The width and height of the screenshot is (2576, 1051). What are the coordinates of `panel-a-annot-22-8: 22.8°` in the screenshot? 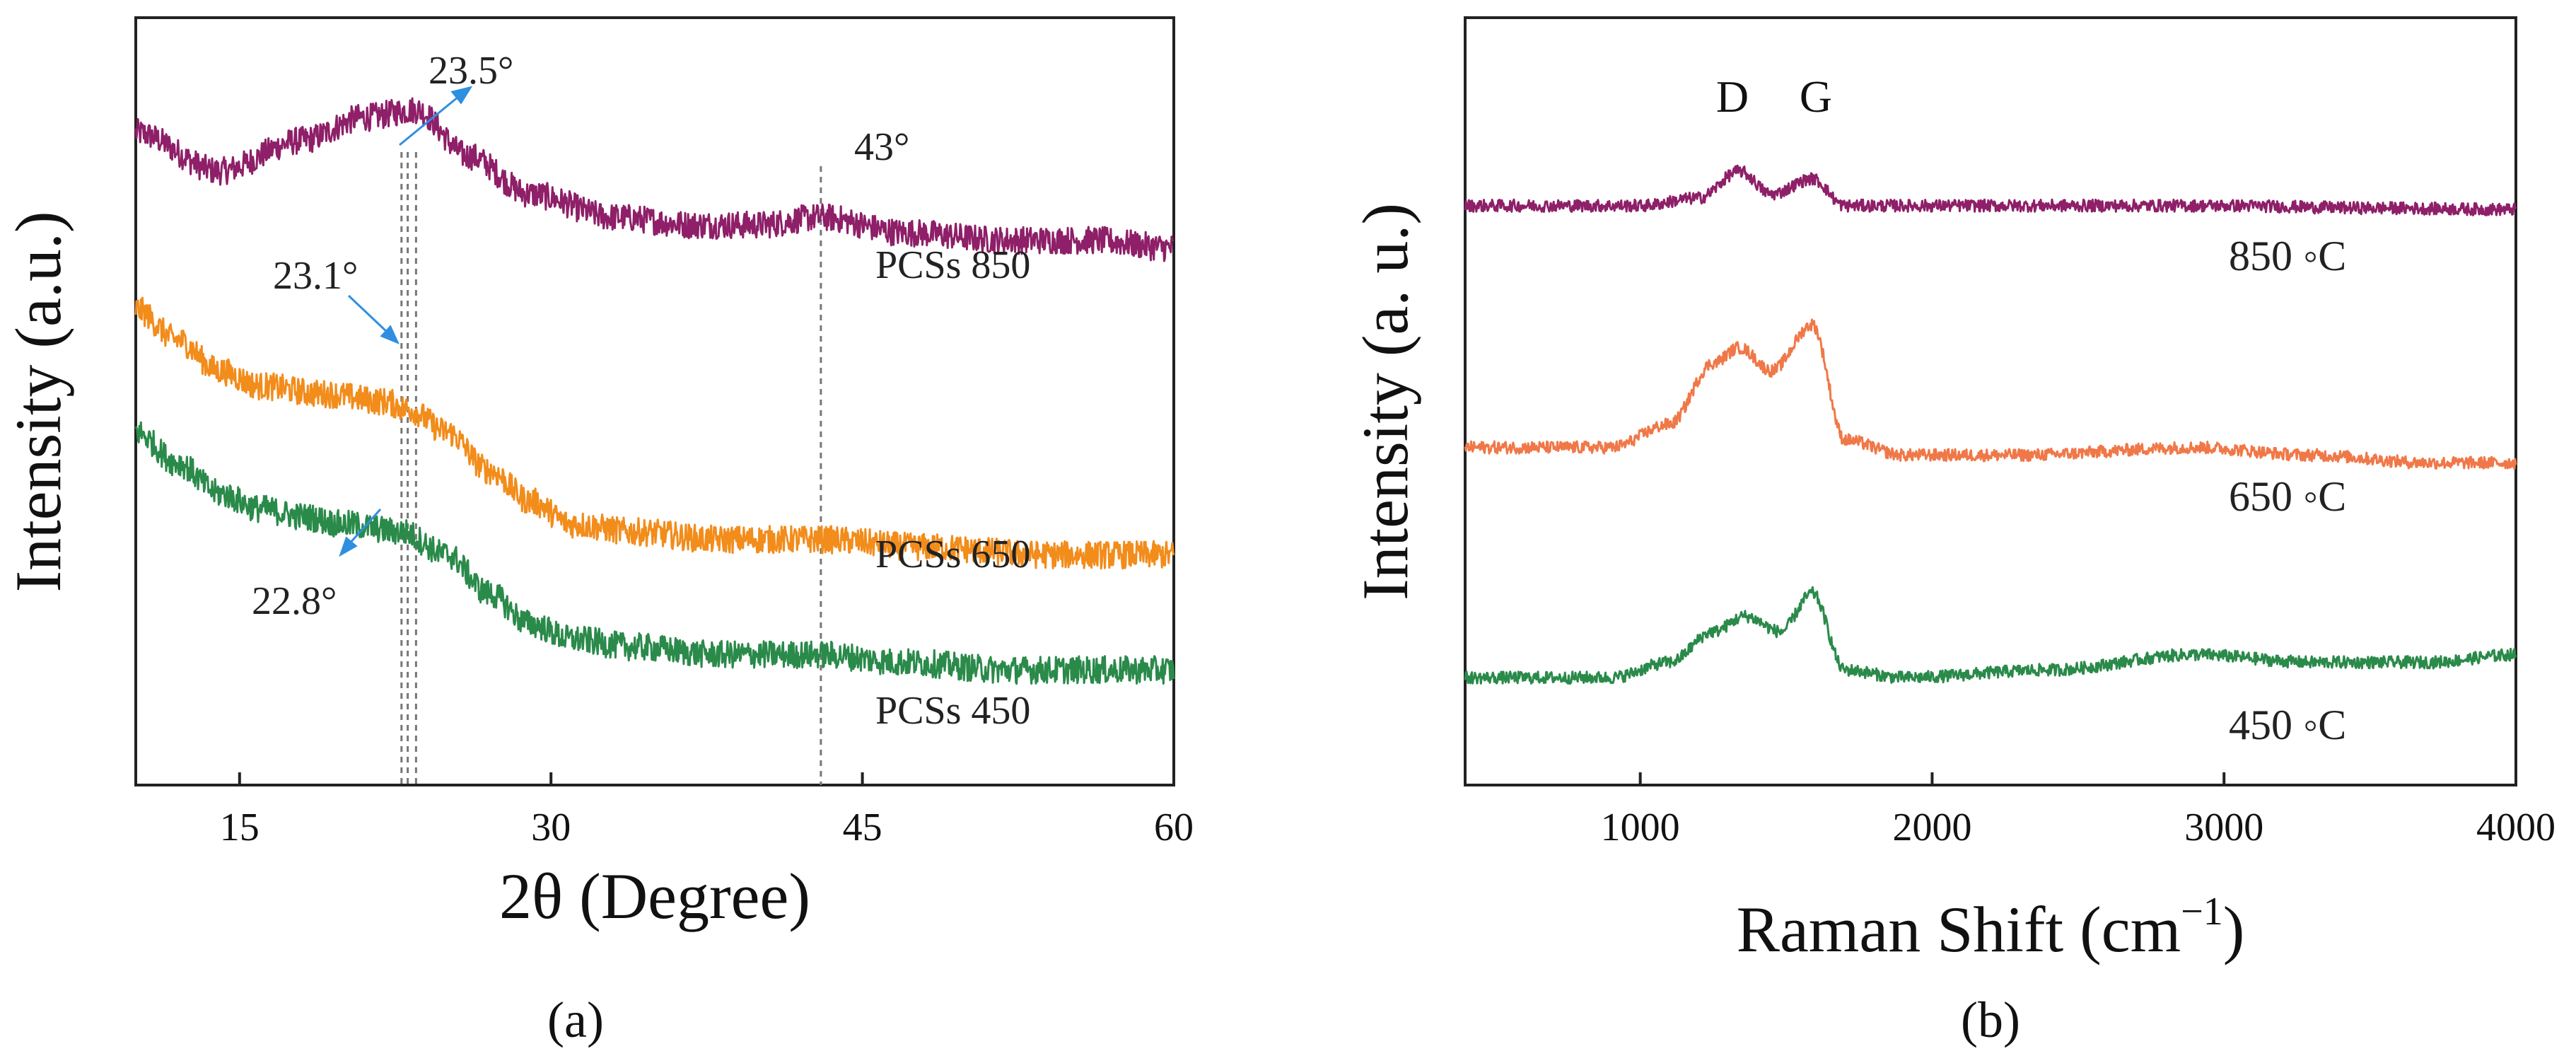 It's located at (294, 601).